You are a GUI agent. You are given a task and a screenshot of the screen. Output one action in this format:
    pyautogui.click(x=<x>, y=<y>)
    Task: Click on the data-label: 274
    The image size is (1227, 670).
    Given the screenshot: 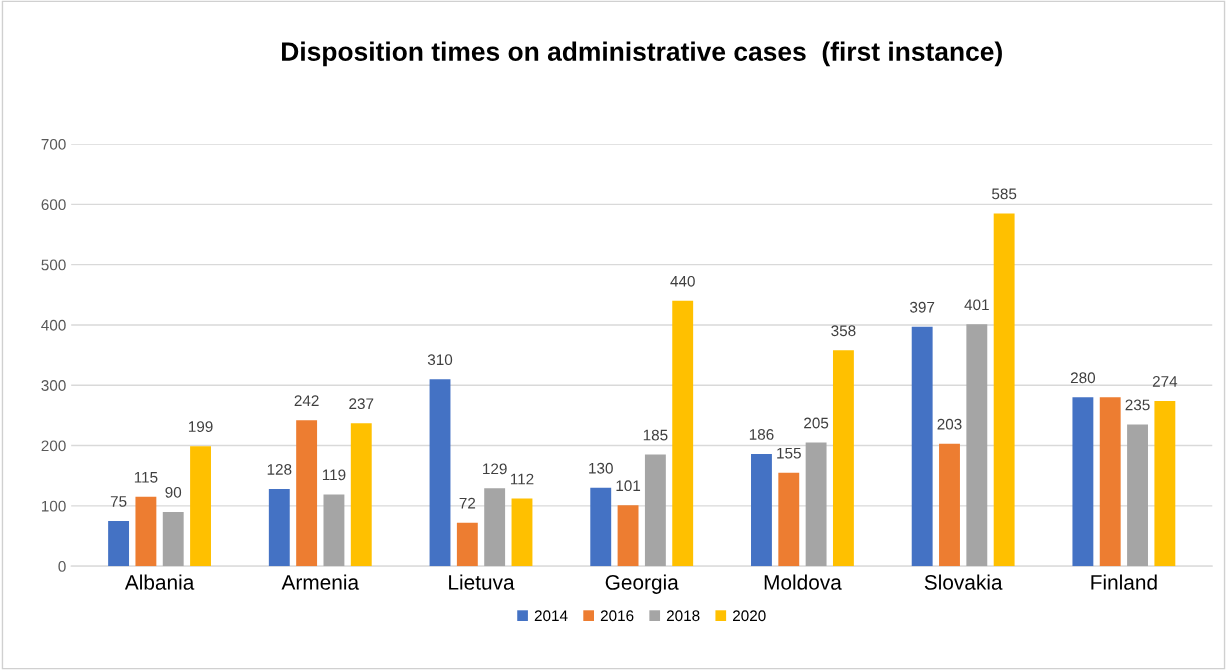 What is the action you would take?
    pyautogui.click(x=1165, y=381)
    